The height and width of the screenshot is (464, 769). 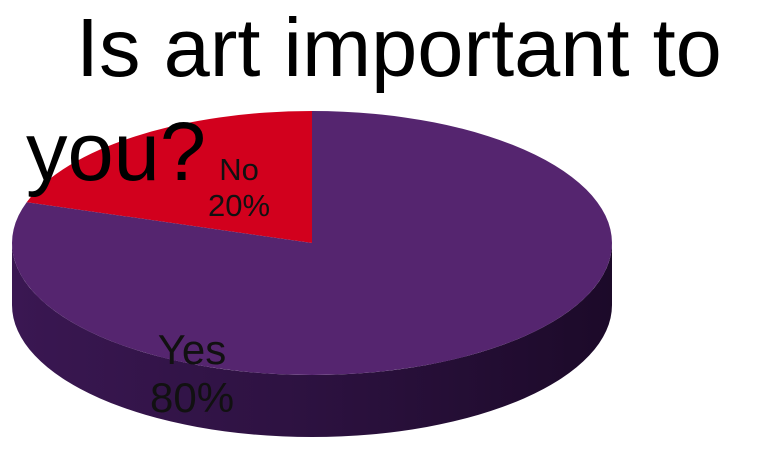 I want to click on pie-slice-no, so click(x=169, y=177).